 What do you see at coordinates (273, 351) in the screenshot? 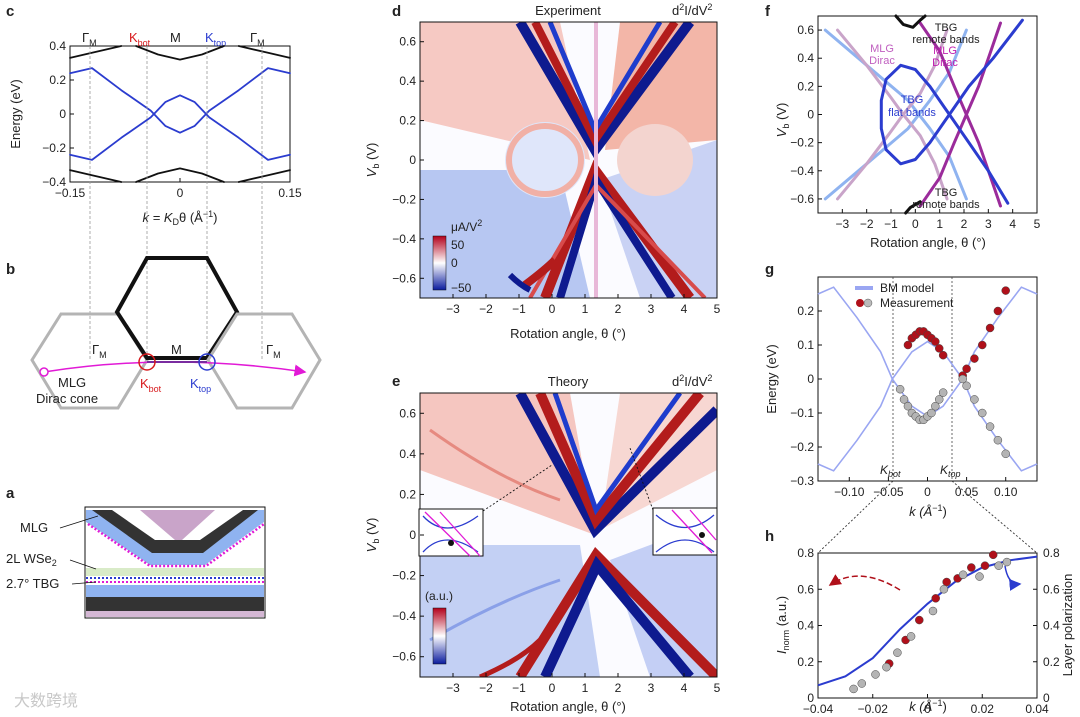
I see `b-gamma-right: ΓM` at bounding box center [273, 351].